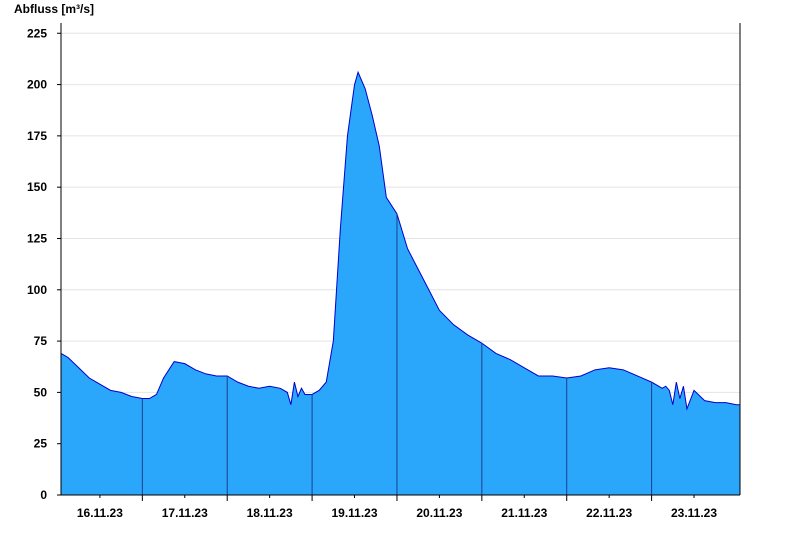  What do you see at coordinates (43, 495) in the screenshot?
I see `y-tick-label: 0` at bounding box center [43, 495].